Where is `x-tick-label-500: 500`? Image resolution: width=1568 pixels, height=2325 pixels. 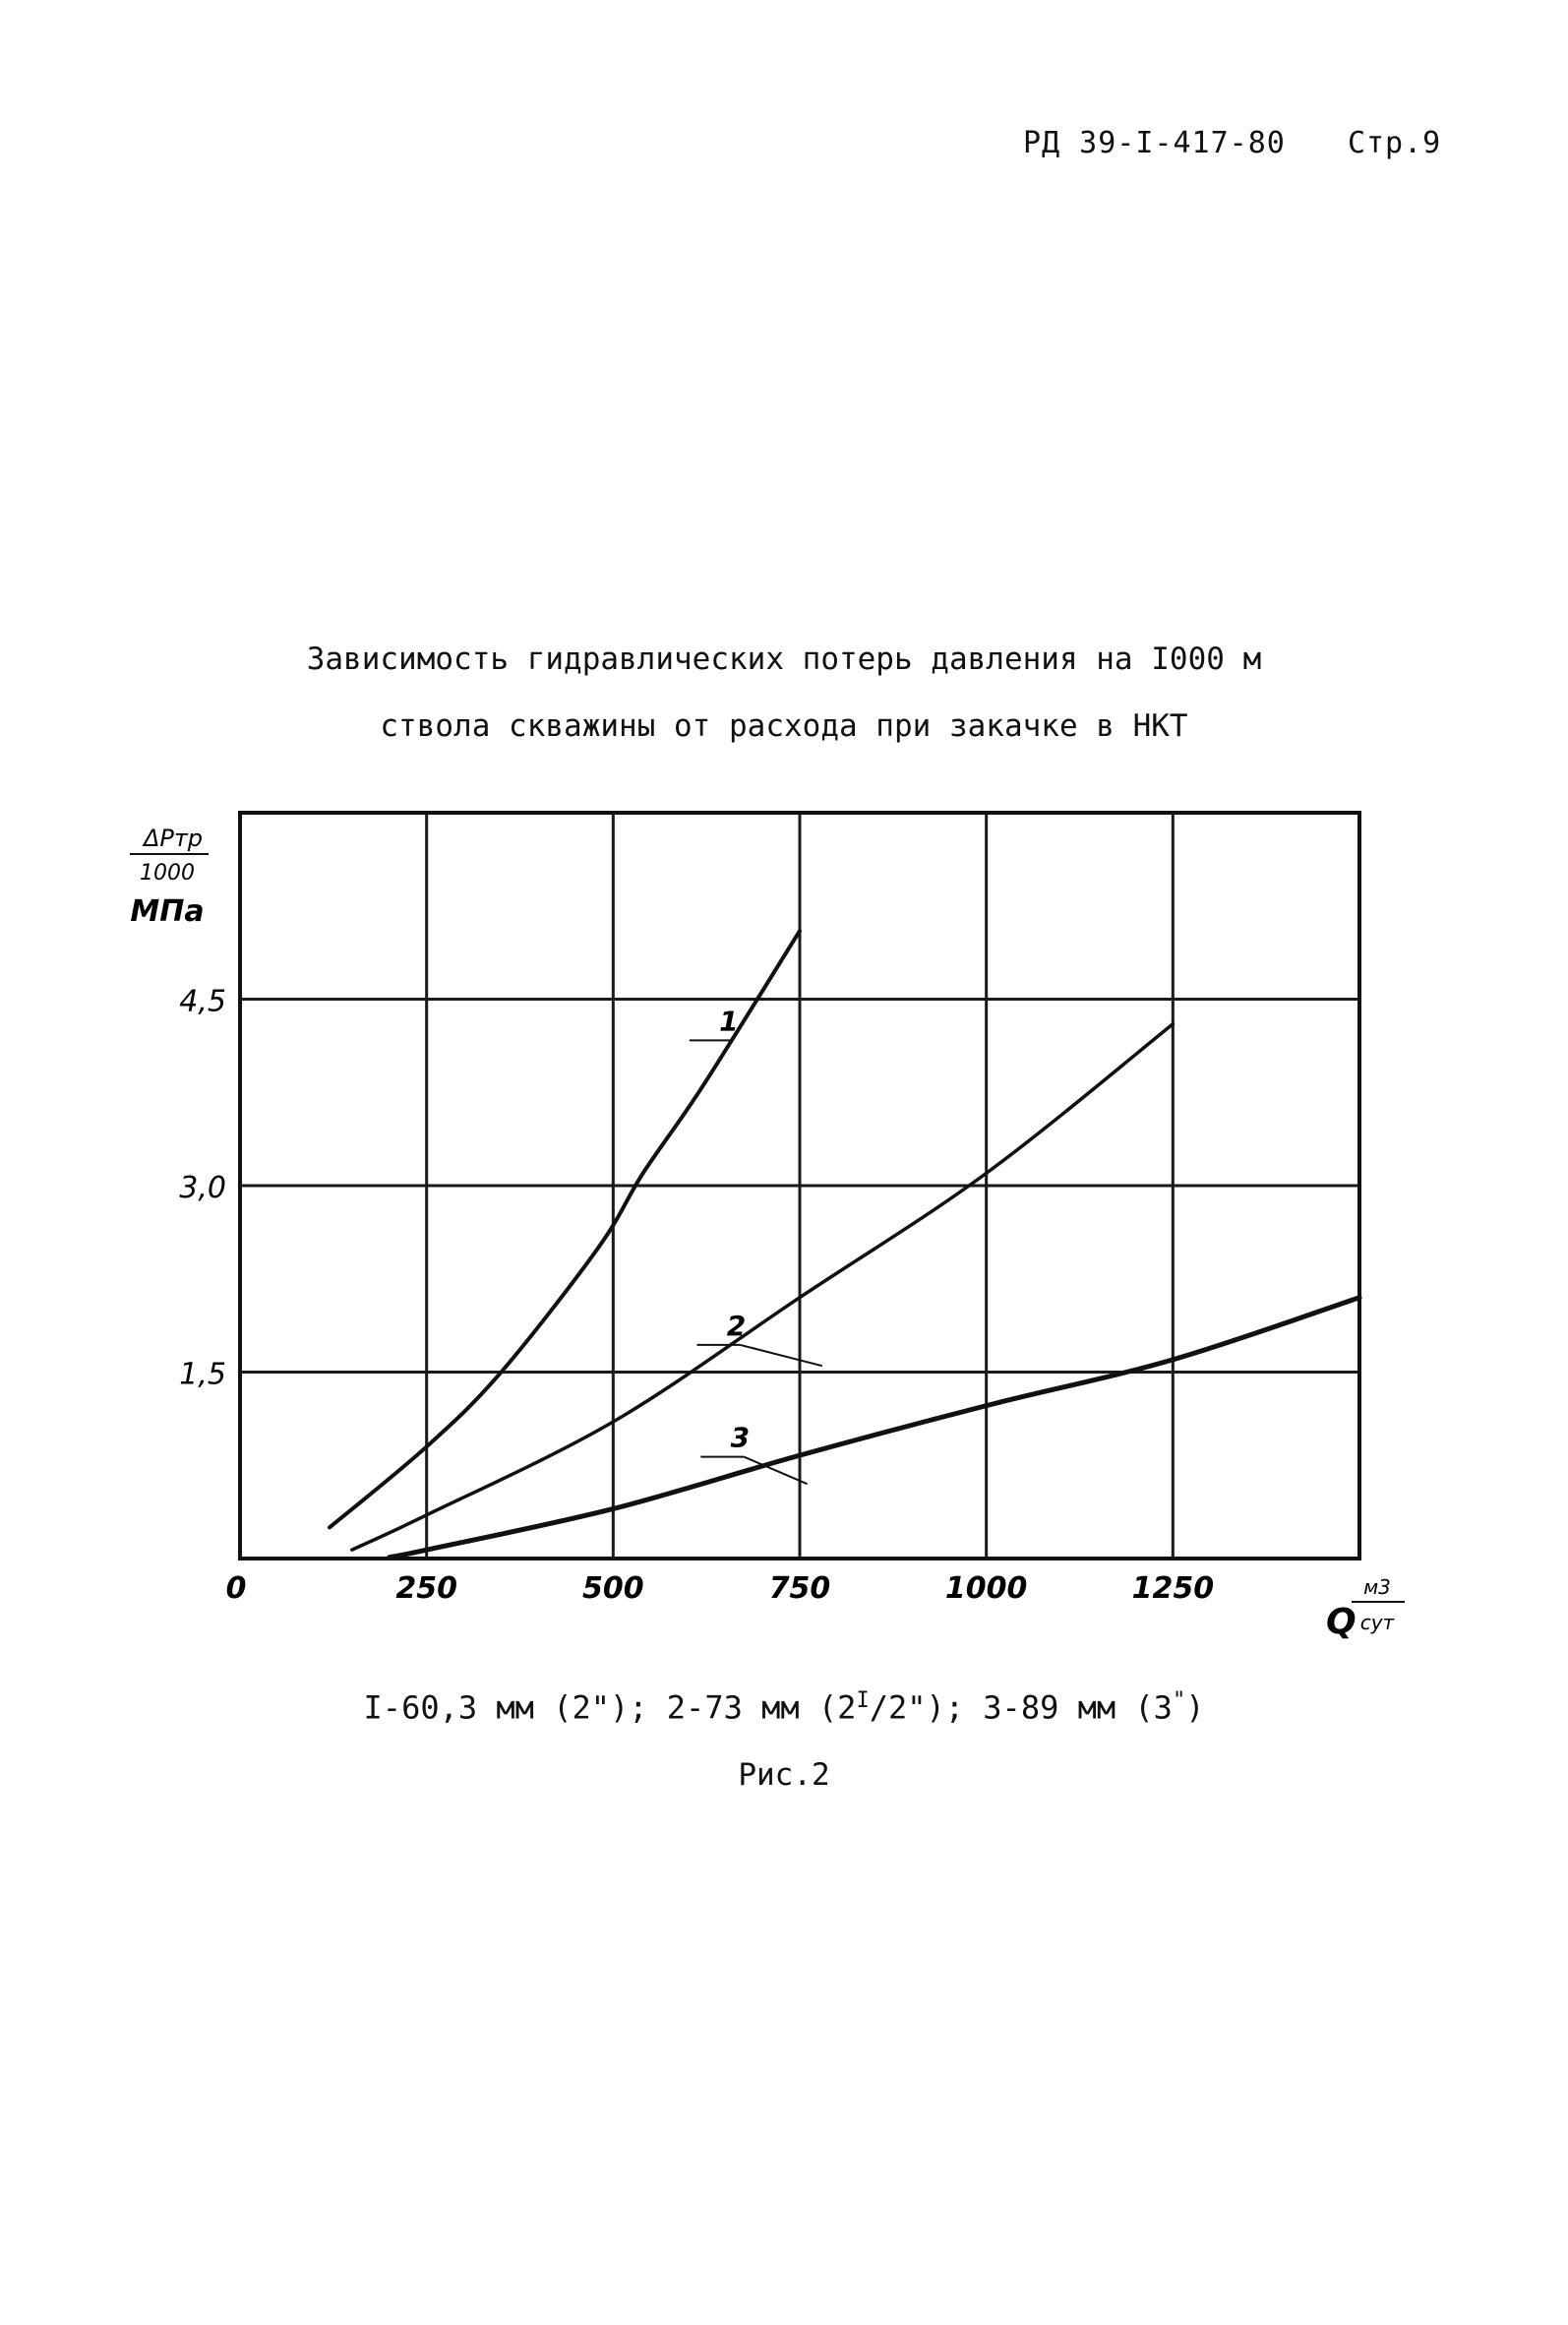
x-tick-label-500: 500 is located at coordinates (613, 1588).